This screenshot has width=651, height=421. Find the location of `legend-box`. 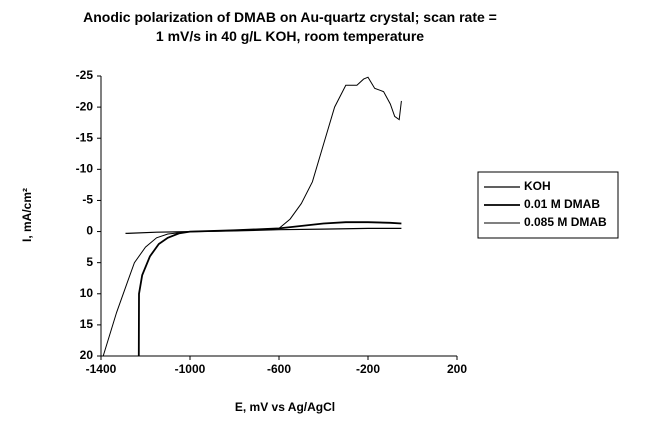

legend-box is located at coordinates (548, 205).